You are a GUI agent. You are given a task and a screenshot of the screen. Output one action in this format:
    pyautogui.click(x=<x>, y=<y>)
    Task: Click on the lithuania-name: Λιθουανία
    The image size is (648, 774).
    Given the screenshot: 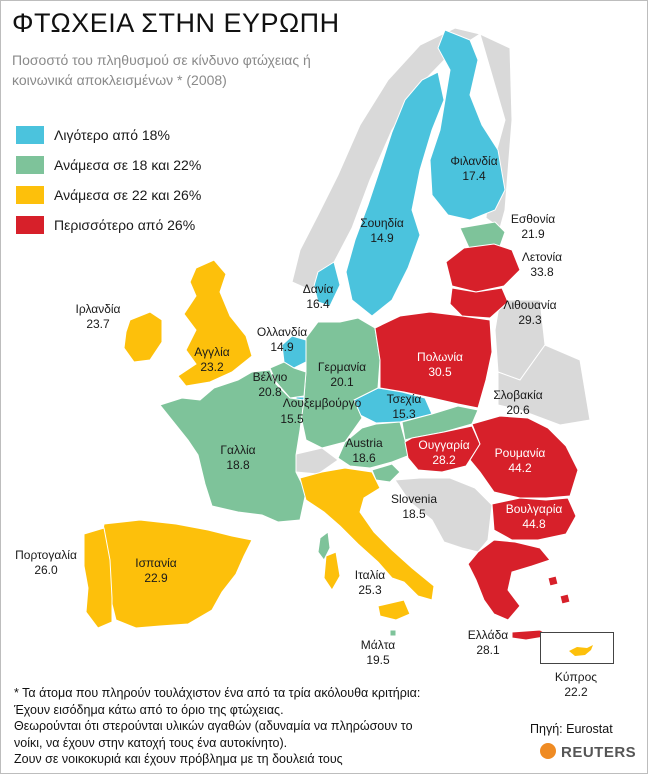 What is the action you would take?
    pyautogui.click(x=530, y=305)
    